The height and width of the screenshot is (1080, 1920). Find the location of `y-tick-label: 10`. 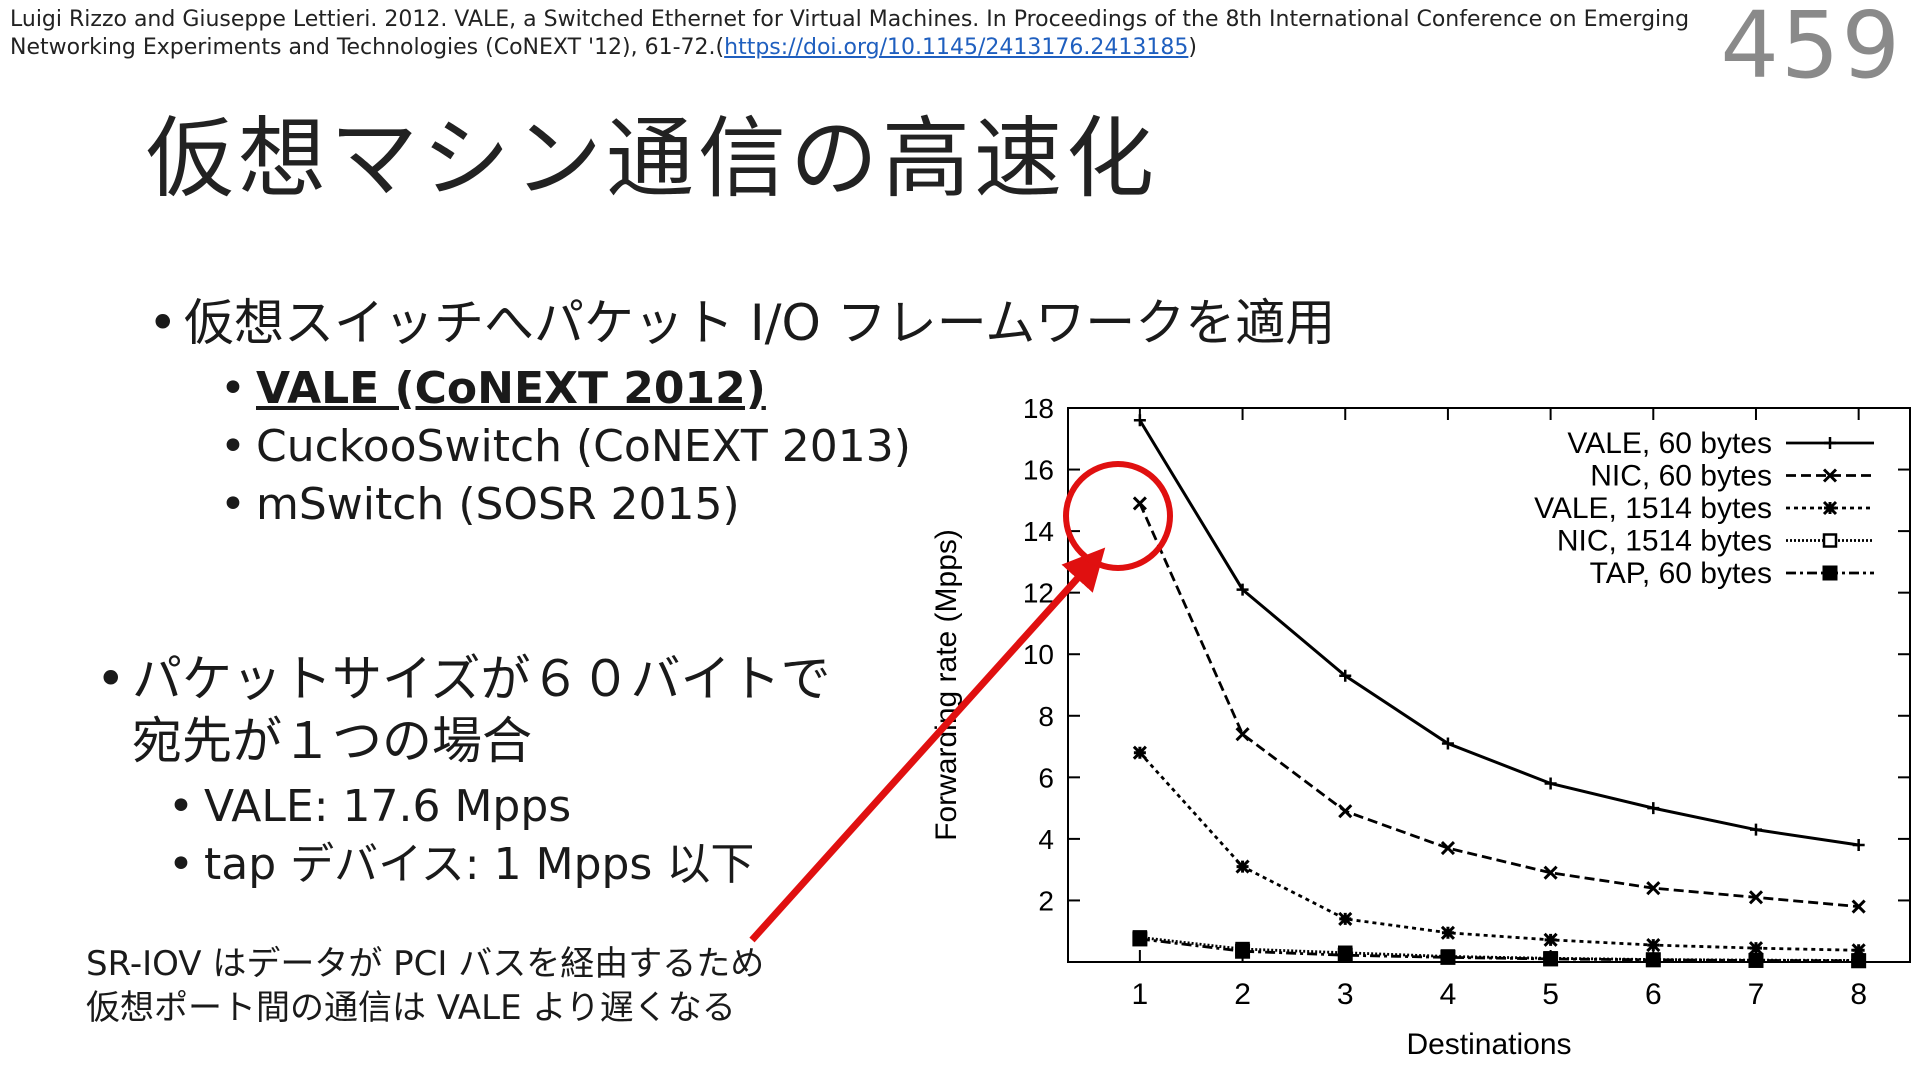

y-tick-label: 10 is located at coordinates (1038, 654).